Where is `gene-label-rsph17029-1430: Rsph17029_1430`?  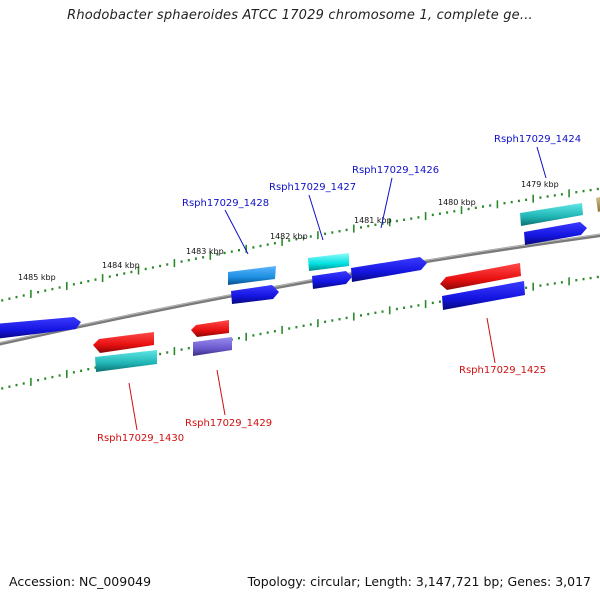 gene-label-rsph17029-1430: Rsph17029_1430 is located at coordinates (140, 438).